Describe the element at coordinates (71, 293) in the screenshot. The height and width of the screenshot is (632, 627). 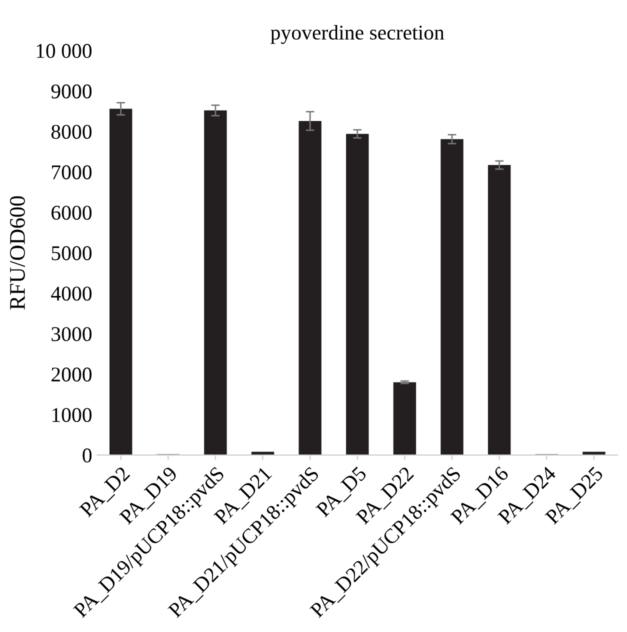
I see `y-tick-label: 4000` at that location.